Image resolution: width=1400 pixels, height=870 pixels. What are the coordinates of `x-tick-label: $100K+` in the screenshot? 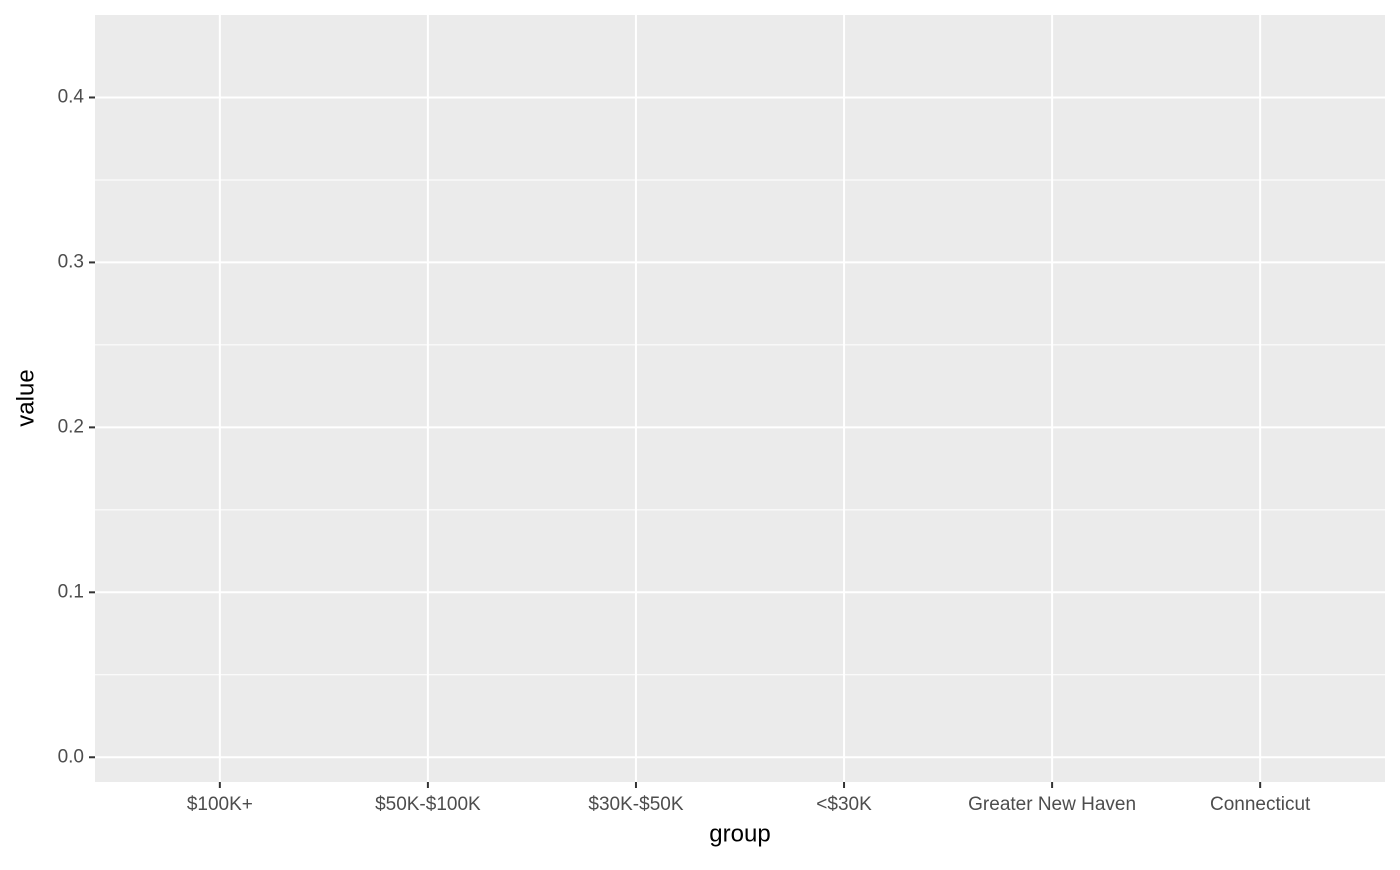 It's located at (220, 804).